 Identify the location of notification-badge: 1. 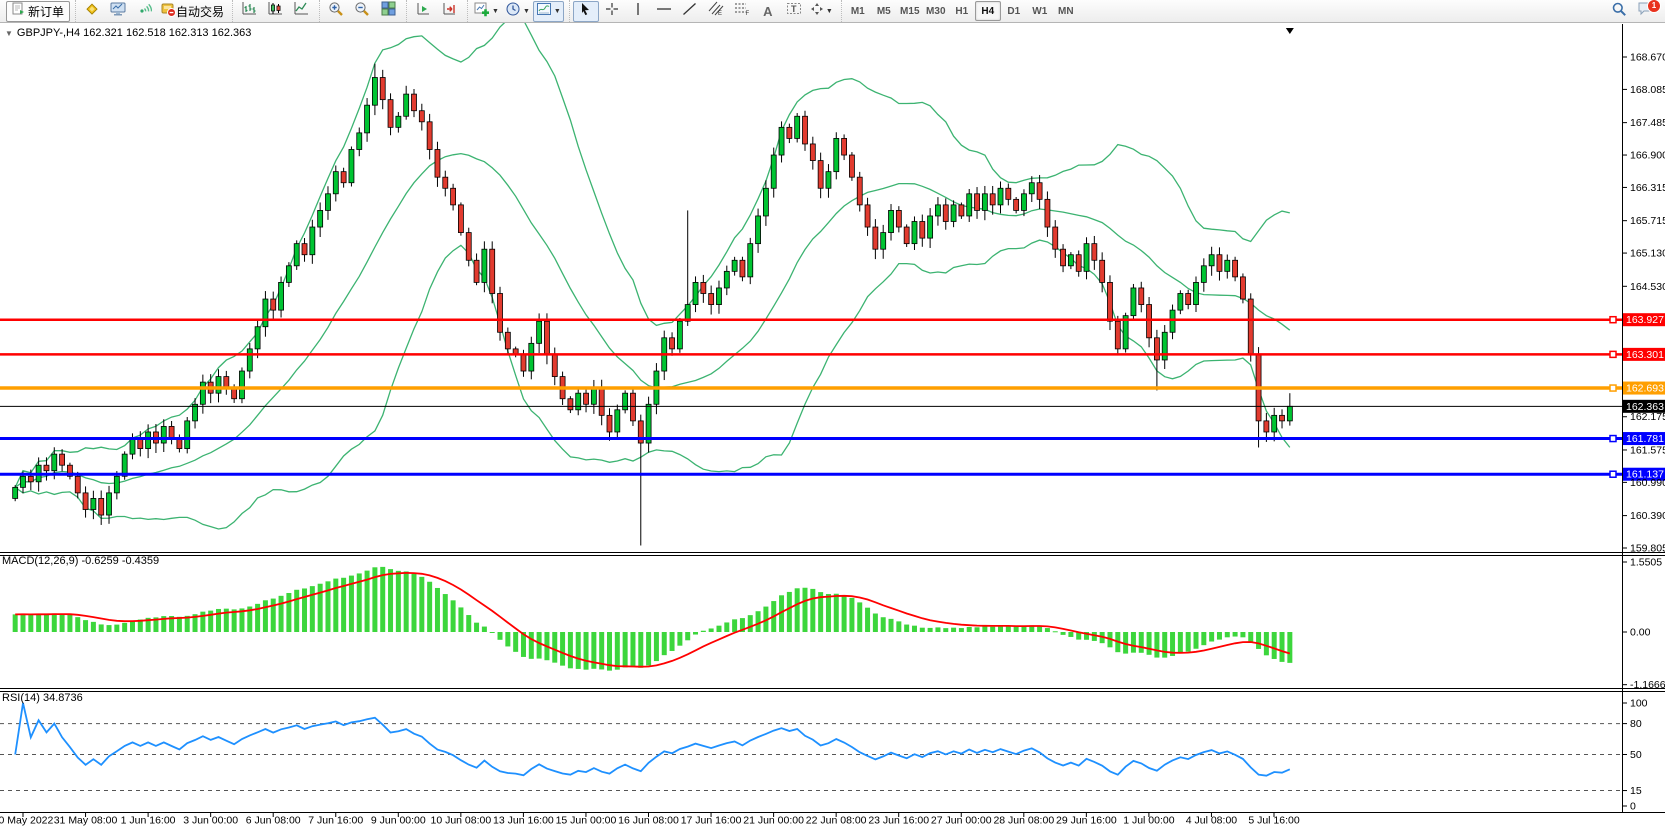
(1654, 6).